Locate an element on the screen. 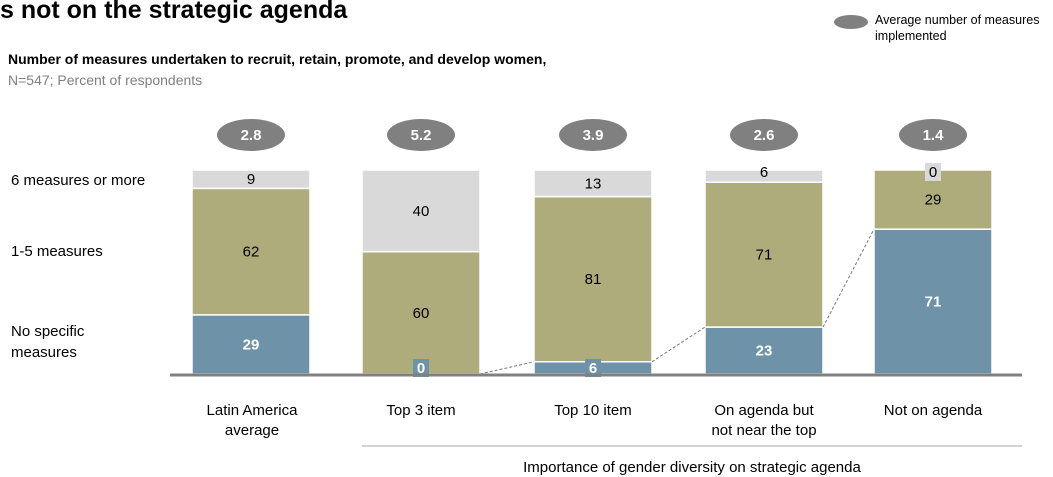 This screenshot has width=1053, height=477. category-label: Top 3 item is located at coordinates (420, 410).